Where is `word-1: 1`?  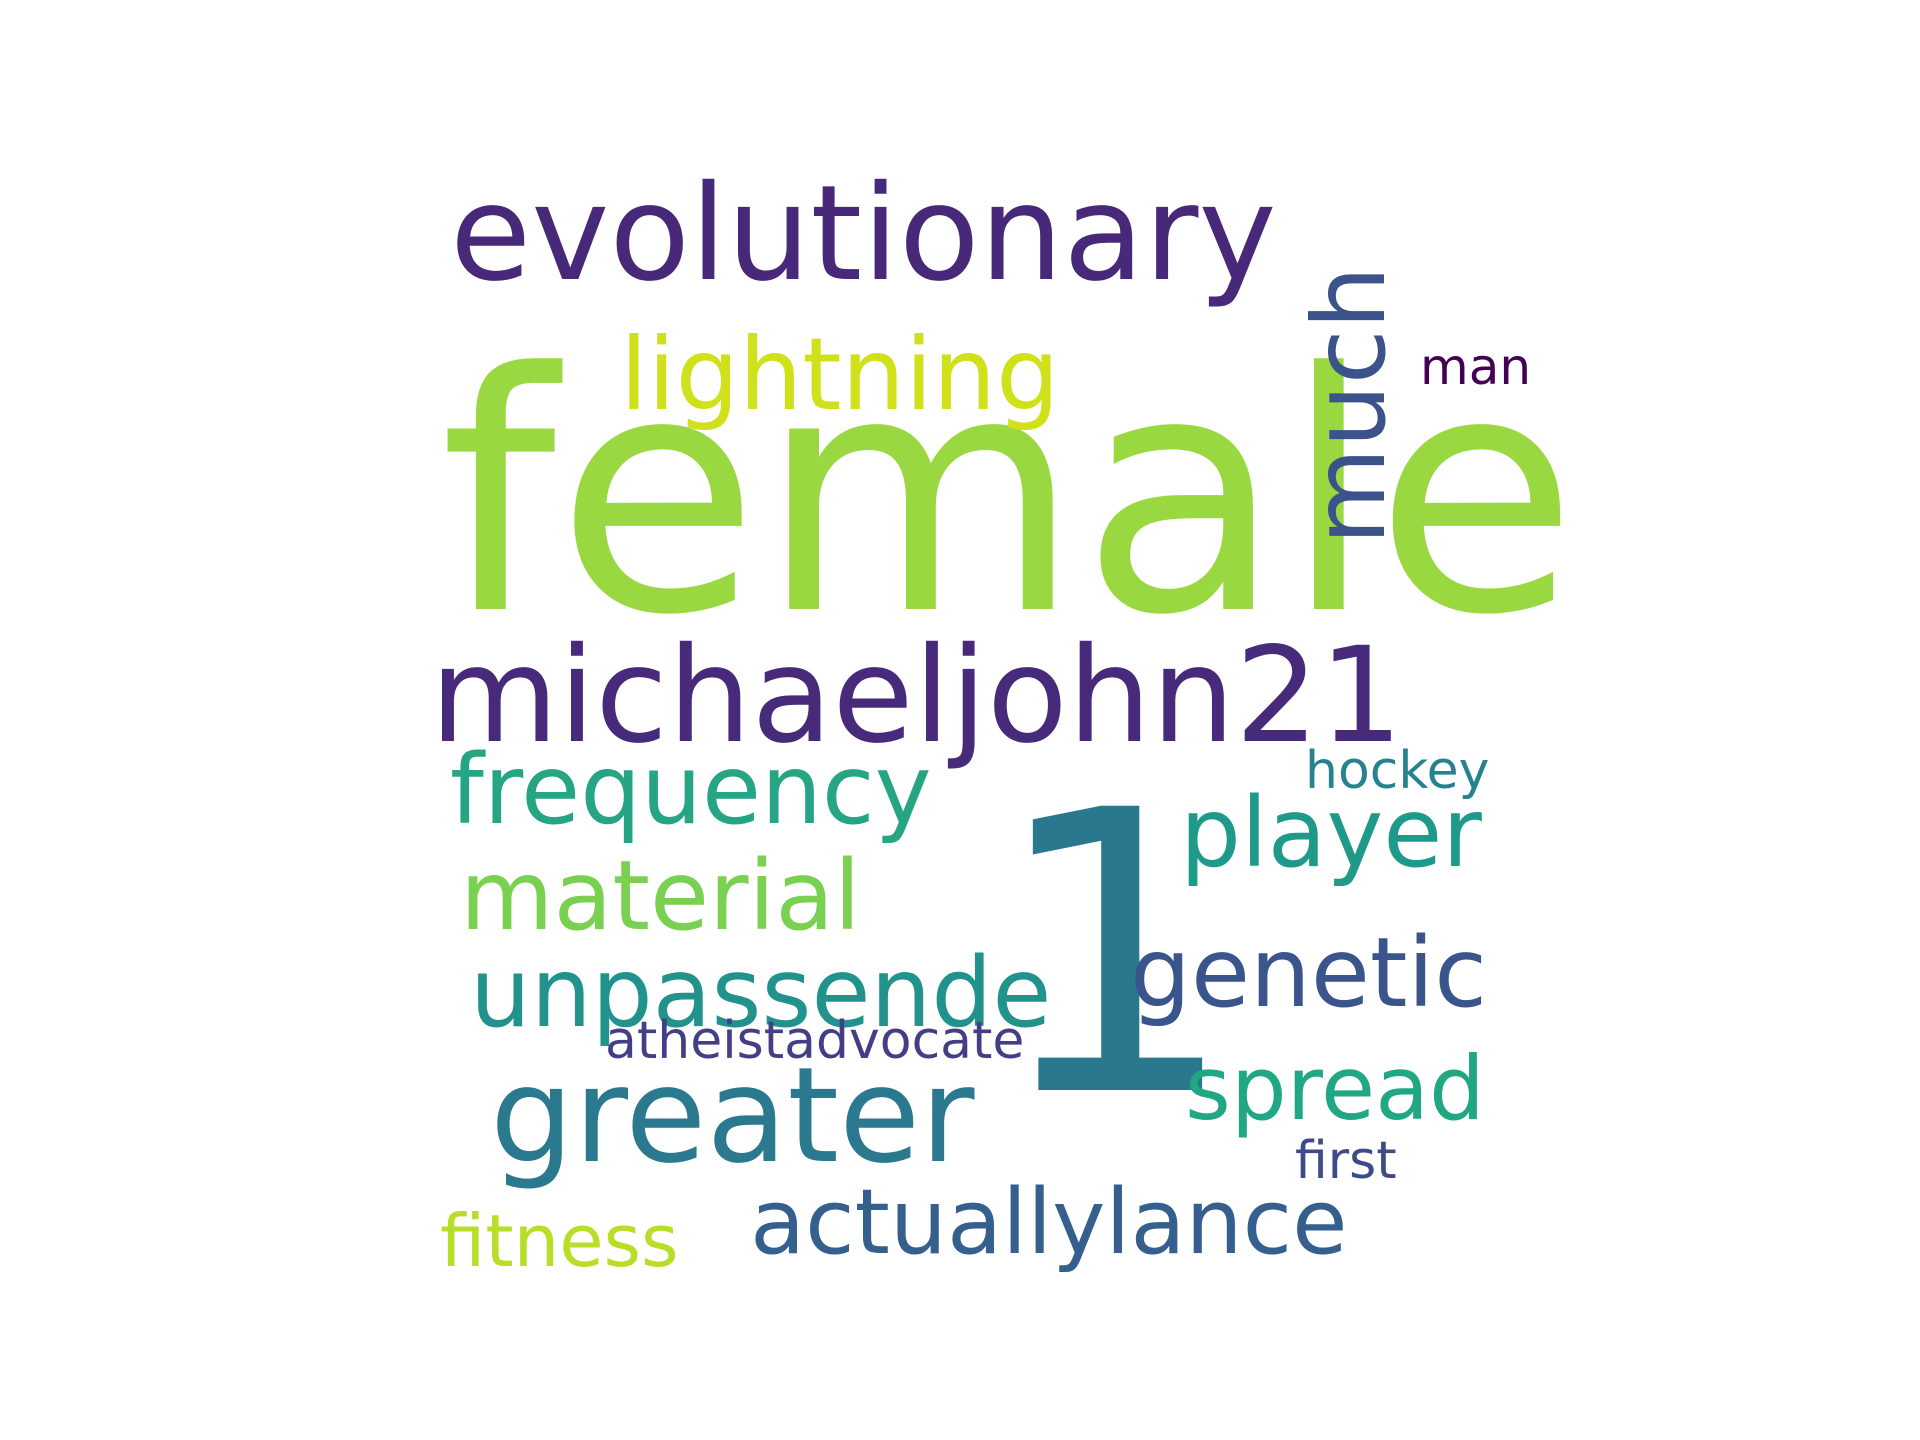 word-1: 1 is located at coordinates (1114, 955).